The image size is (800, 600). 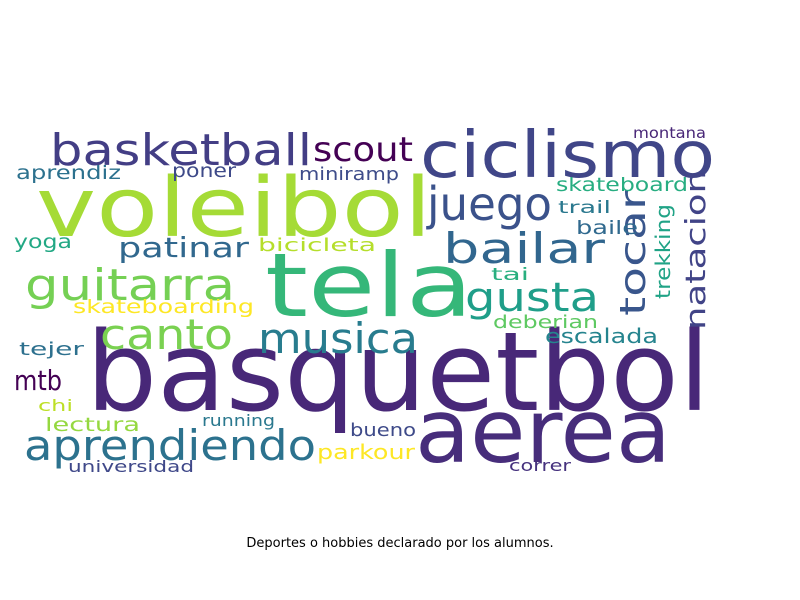 What do you see at coordinates (369, 285) in the screenshot?
I see `word-tela: tela` at bounding box center [369, 285].